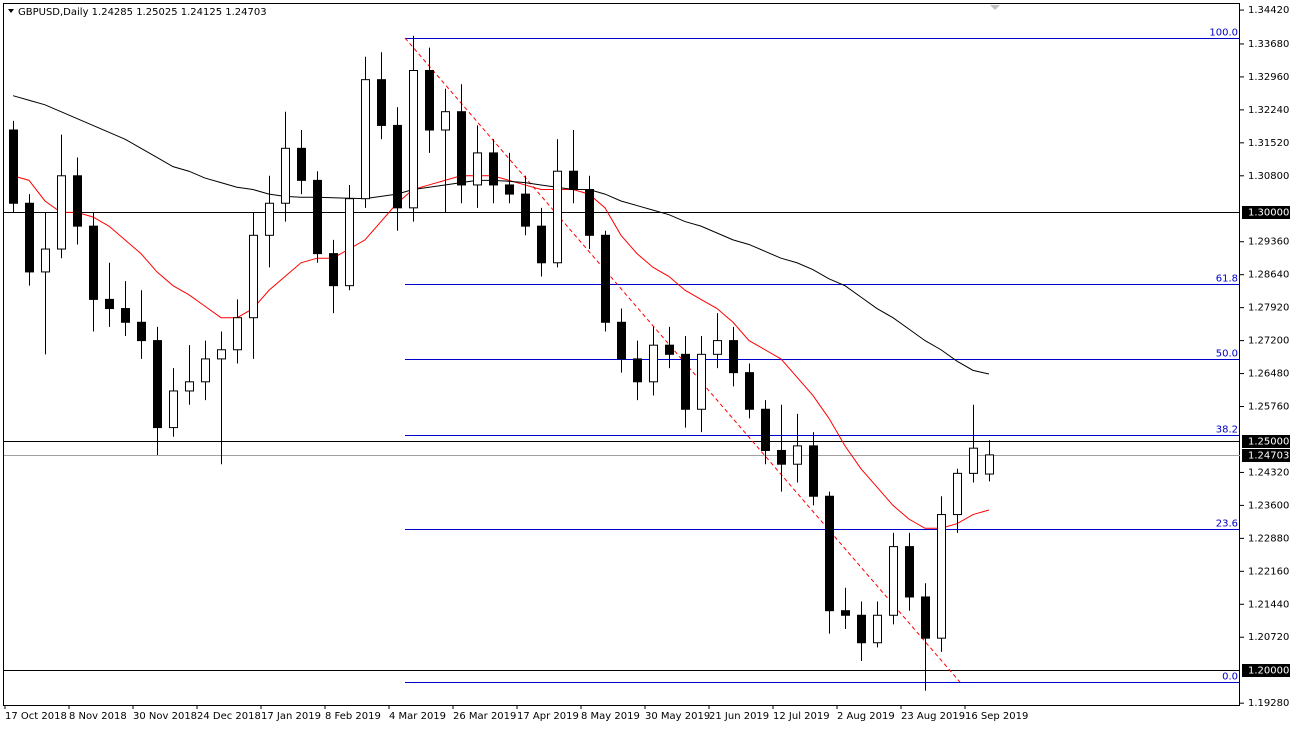 The width and height of the screenshot is (1292, 729). Describe the element at coordinates (1227, 524) in the screenshot. I see `fib-label: 23.6` at that location.